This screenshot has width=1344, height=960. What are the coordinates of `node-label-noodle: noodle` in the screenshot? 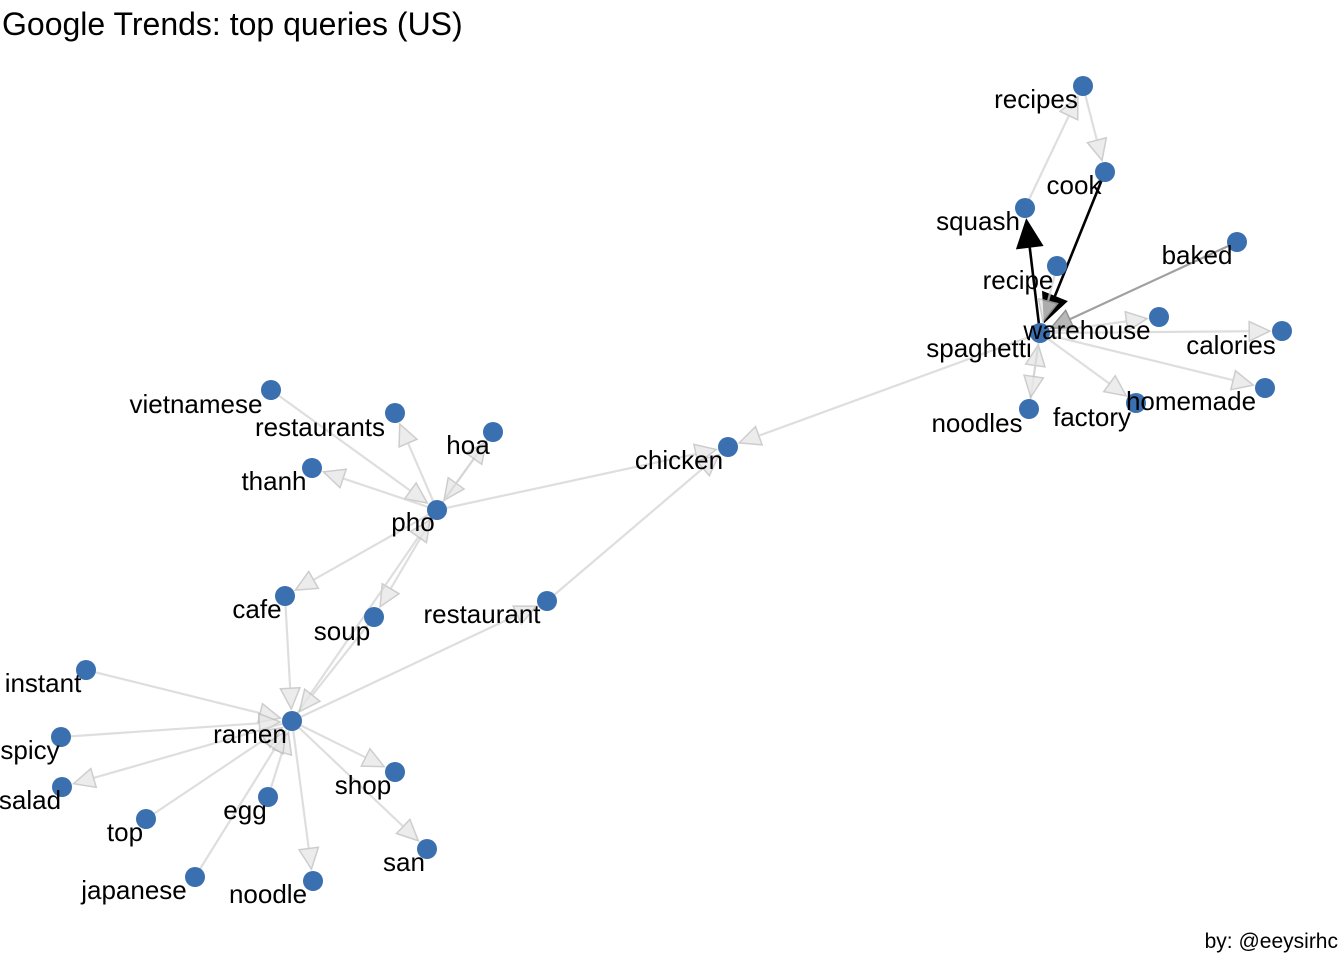 It's located at (268, 894).